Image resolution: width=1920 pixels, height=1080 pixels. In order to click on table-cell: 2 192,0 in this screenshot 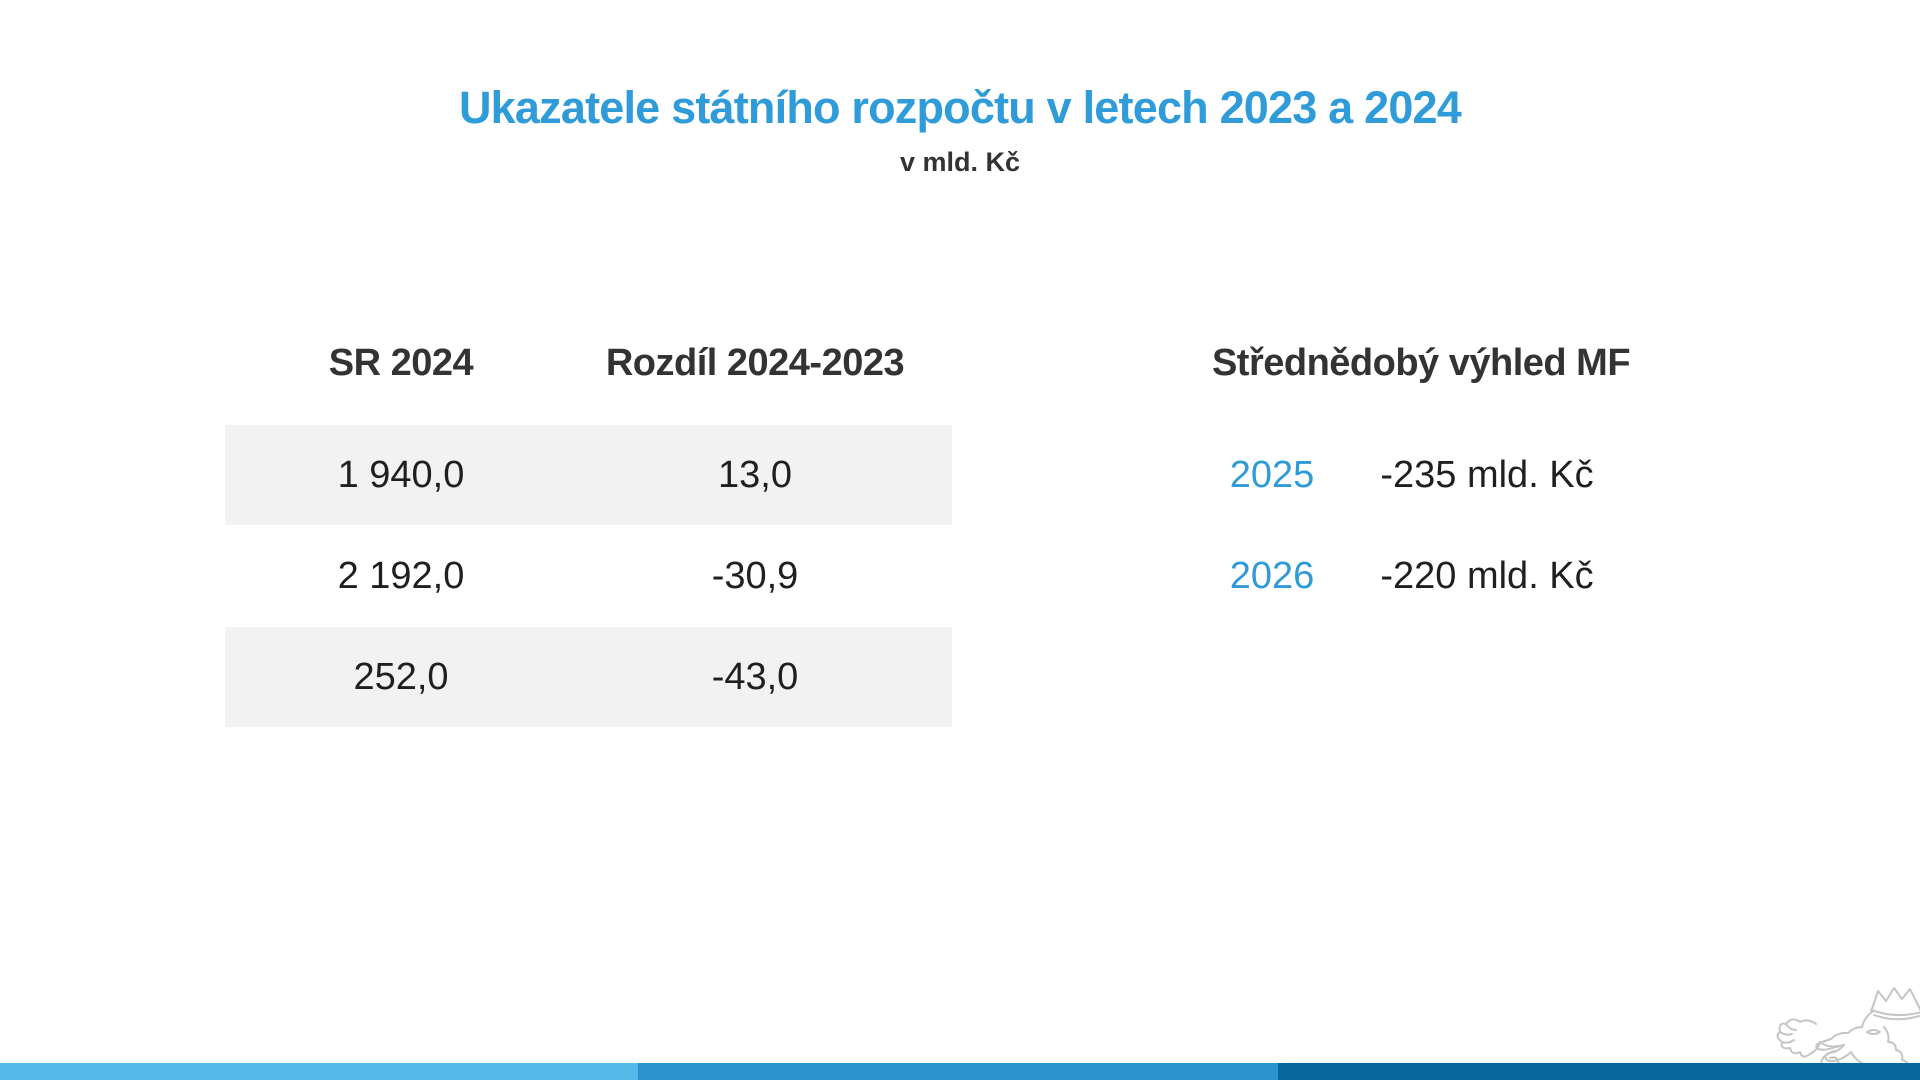, I will do `click(401, 576)`.